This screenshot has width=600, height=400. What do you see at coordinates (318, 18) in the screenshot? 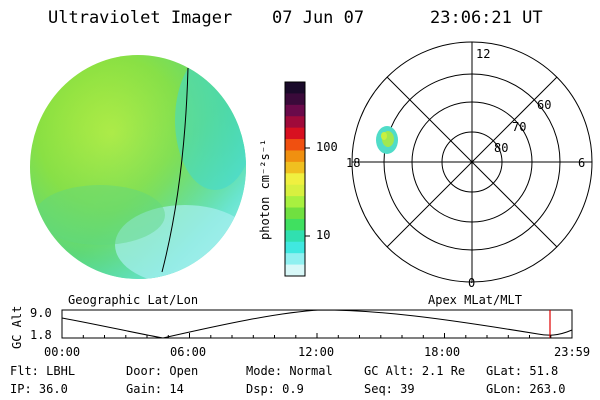
I see `date-readout: 07 Jun 07` at bounding box center [318, 18].